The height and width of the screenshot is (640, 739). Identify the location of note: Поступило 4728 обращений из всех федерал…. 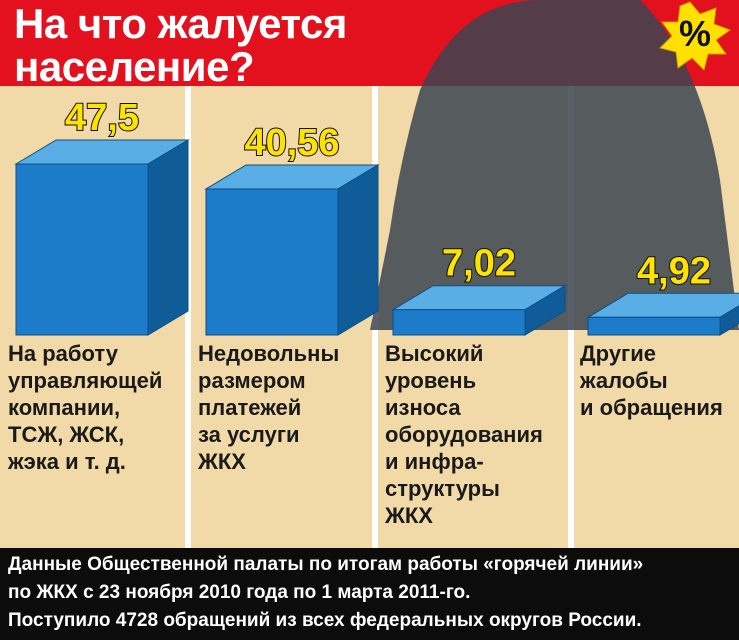
(325, 620).